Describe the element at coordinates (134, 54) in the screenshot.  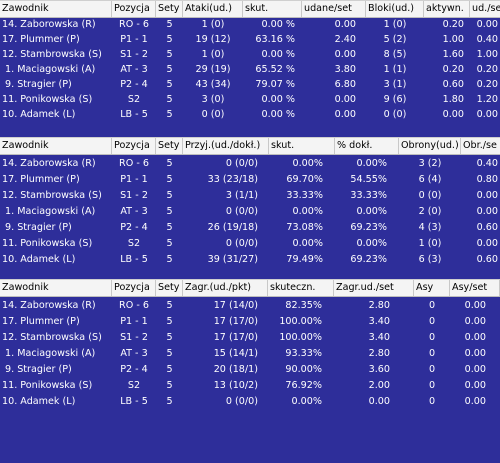
I see `position-cell: S1 - 2` at that location.